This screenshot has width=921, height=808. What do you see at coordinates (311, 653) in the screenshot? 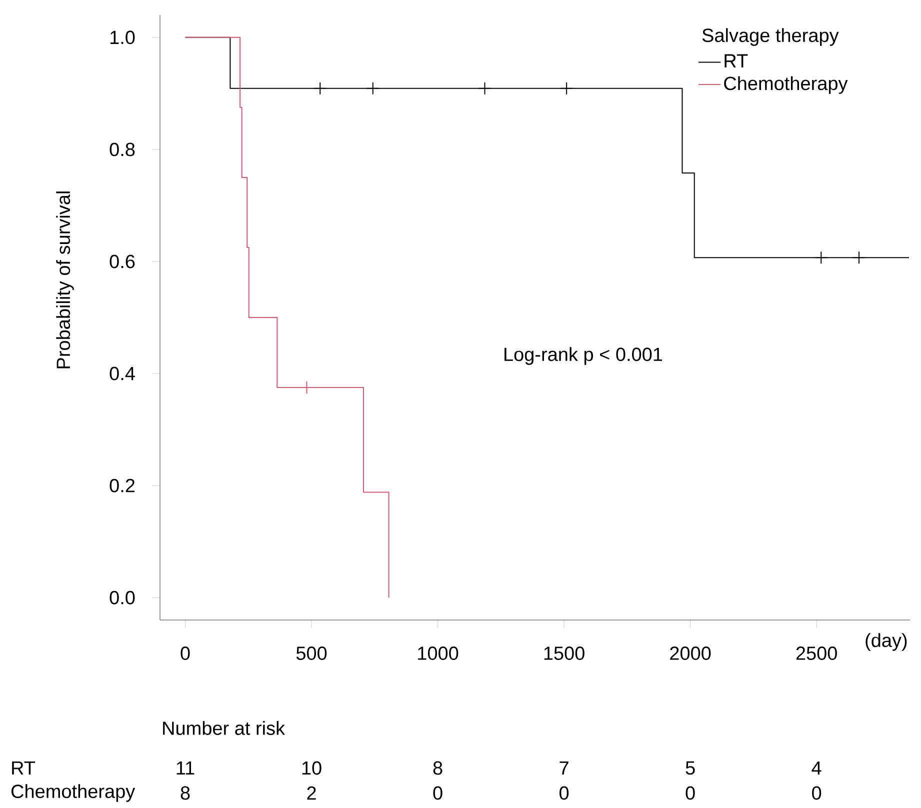
I see `x-tick-label: 500` at bounding box center [311, 653].